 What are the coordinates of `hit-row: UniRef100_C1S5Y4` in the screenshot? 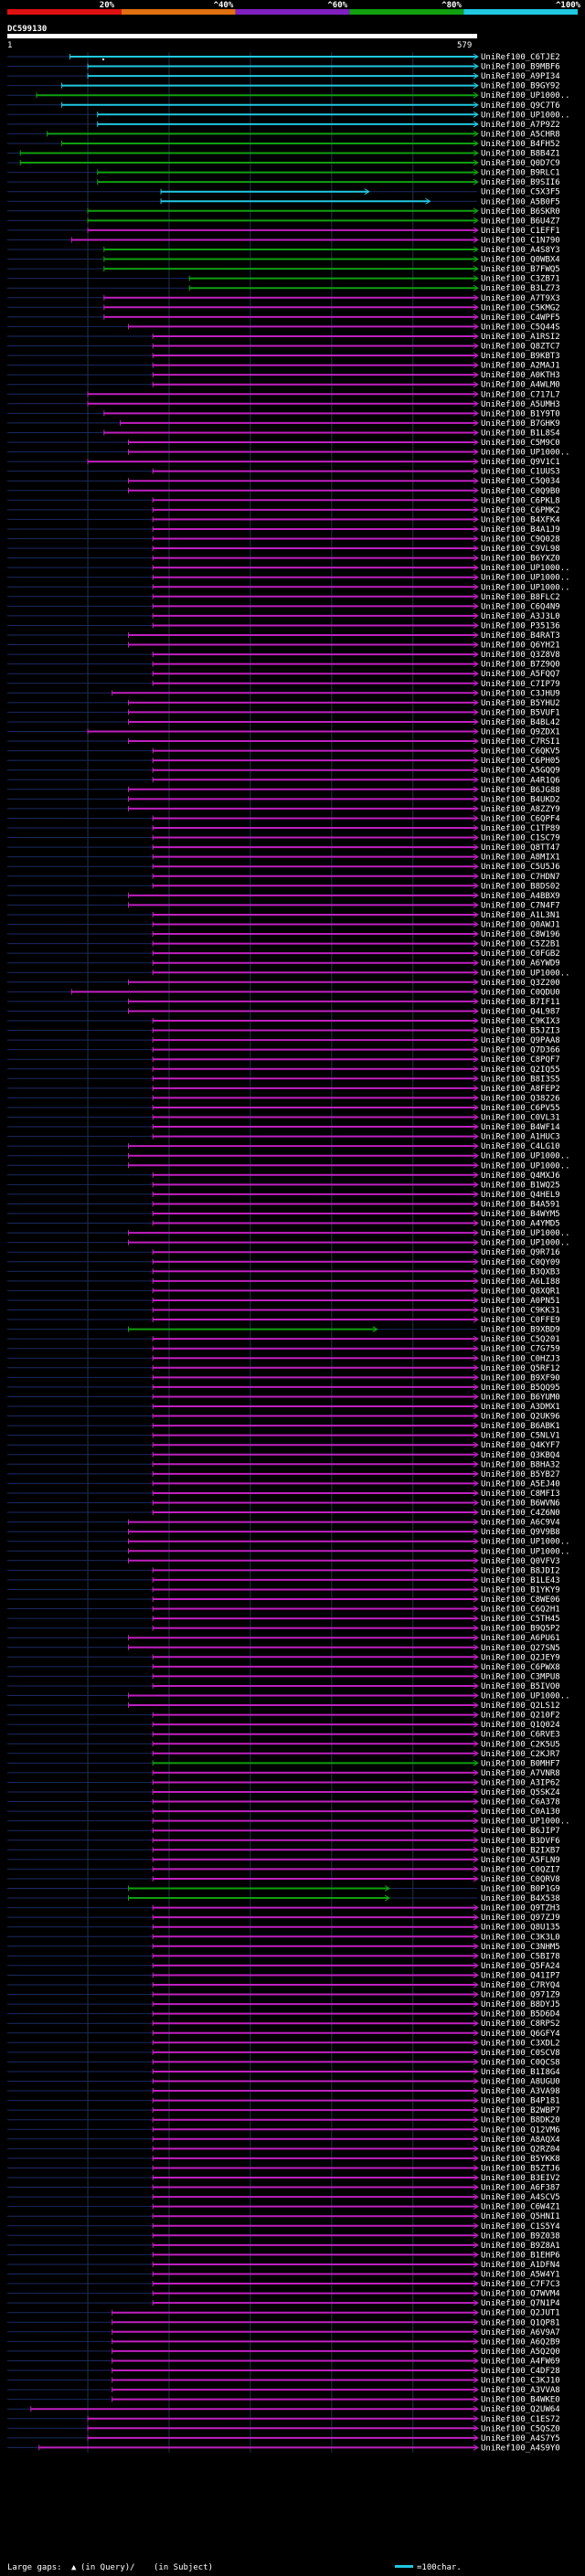 It's located at (284, 2226).